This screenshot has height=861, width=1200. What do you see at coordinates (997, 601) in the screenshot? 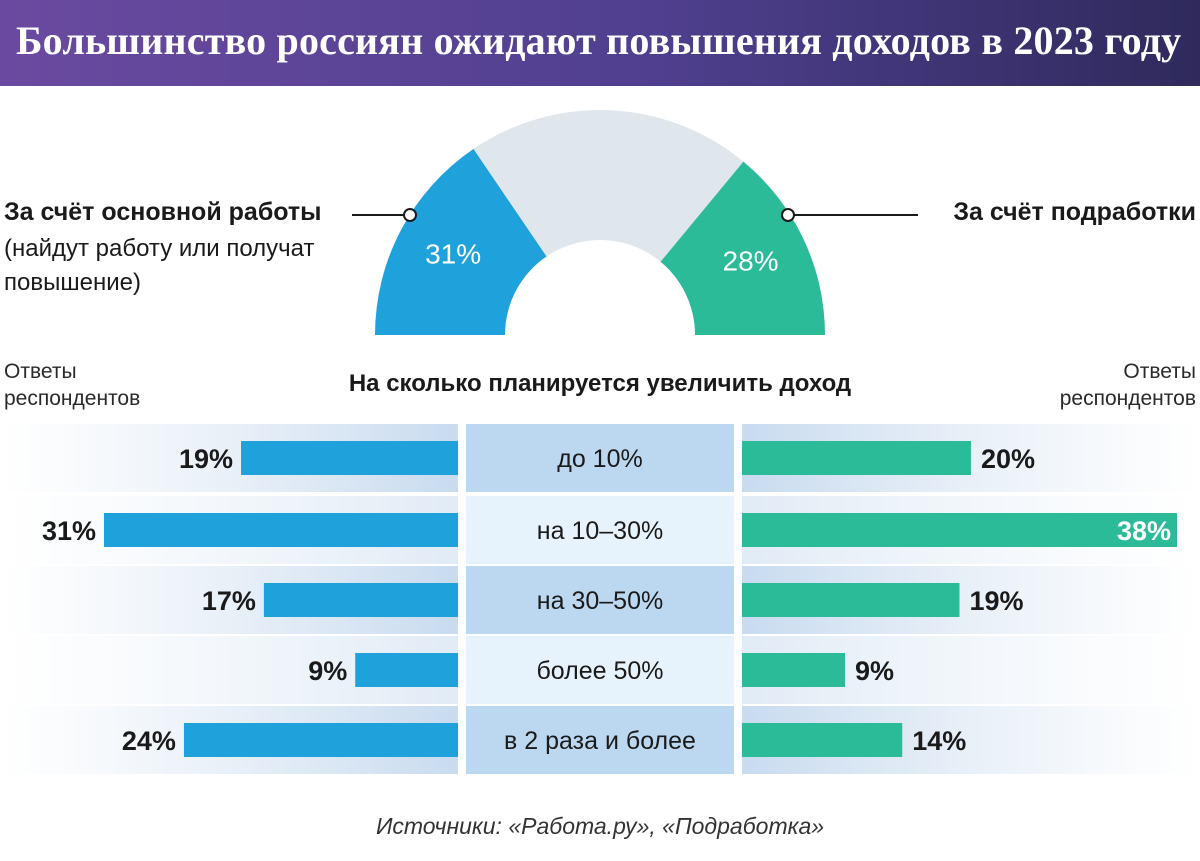
I see `bar-label-side-job: 19%` at bounding box center [997, 601].